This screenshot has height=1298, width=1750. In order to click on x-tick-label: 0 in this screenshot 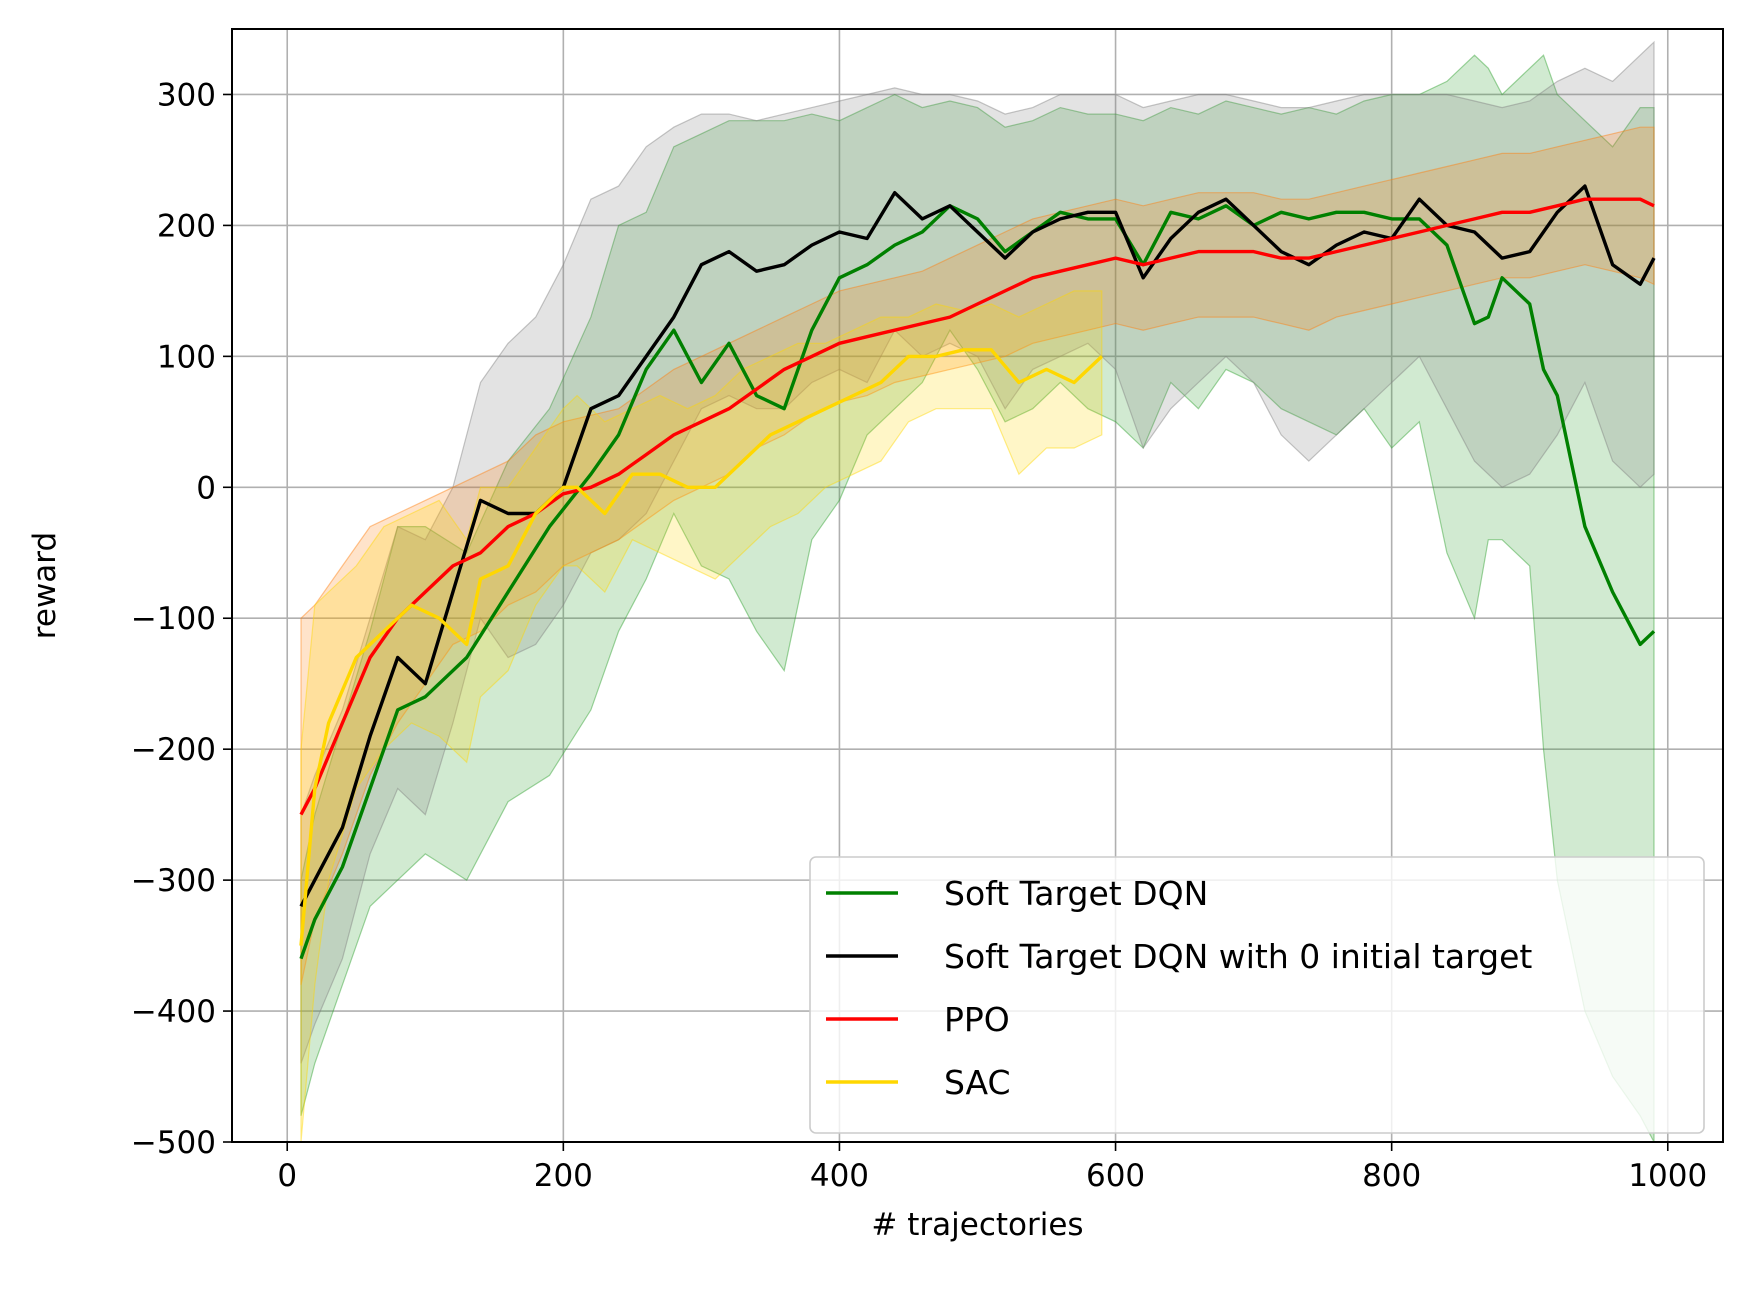, I will do `click(287, 1176)`.